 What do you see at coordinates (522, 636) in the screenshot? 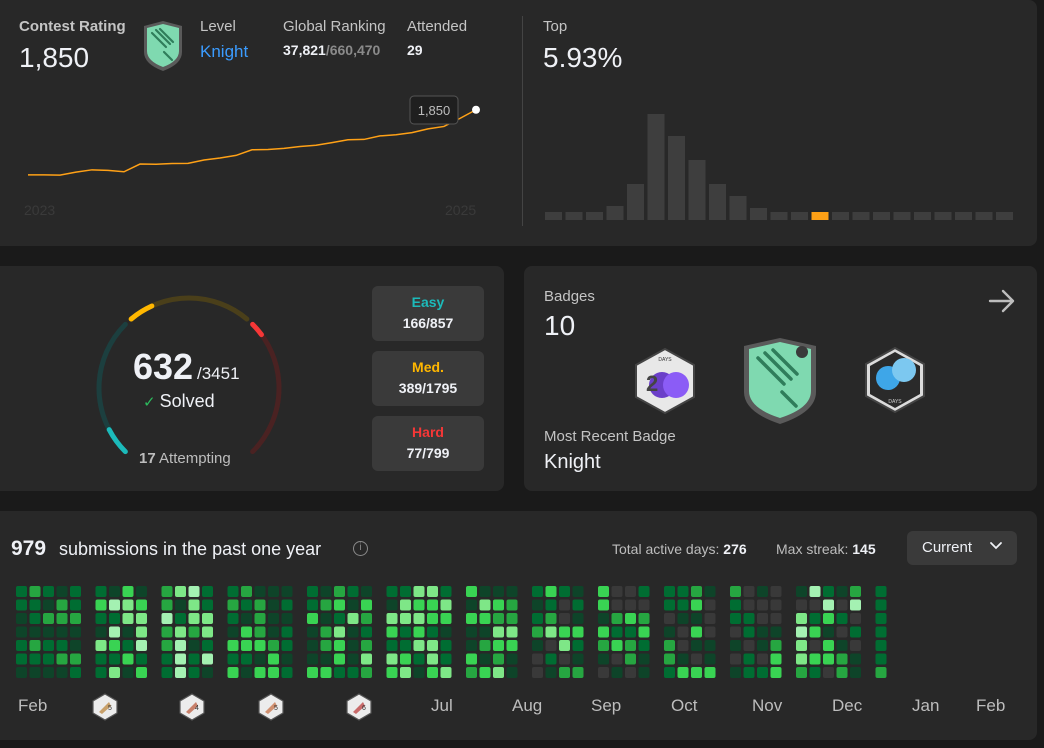
I see `submission-heatmap` at bounding box center [522, 636].